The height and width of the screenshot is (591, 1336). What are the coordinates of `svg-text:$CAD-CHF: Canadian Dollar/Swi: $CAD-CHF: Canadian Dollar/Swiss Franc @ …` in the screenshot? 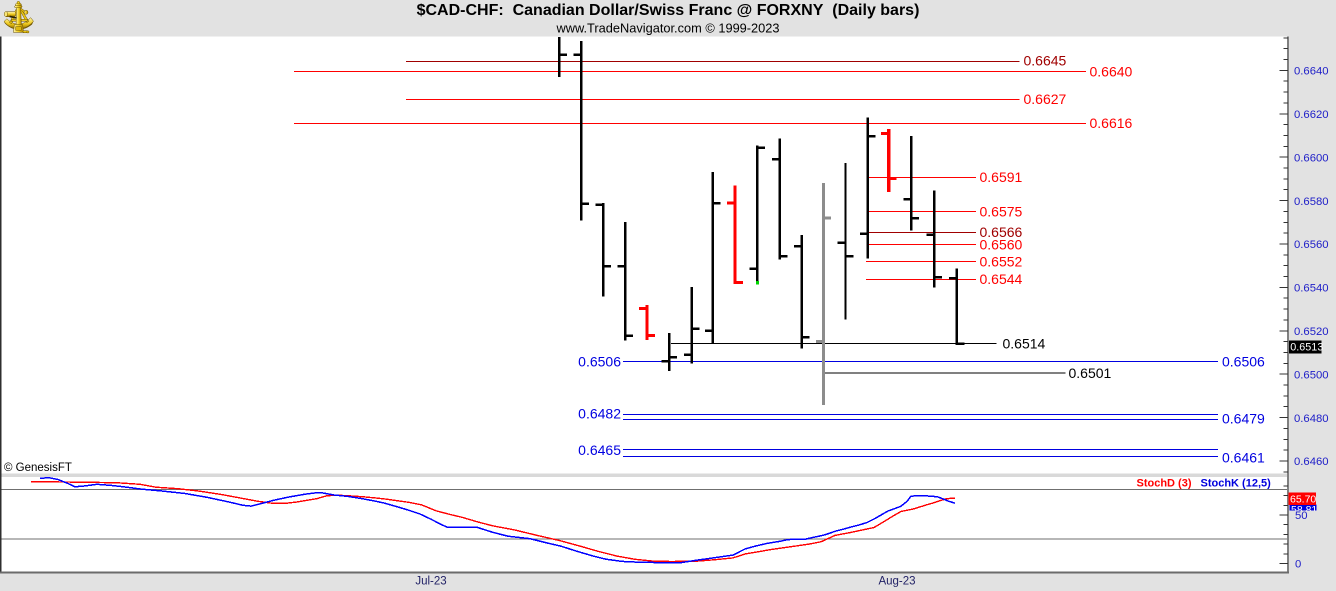 It's located at (668, 10).